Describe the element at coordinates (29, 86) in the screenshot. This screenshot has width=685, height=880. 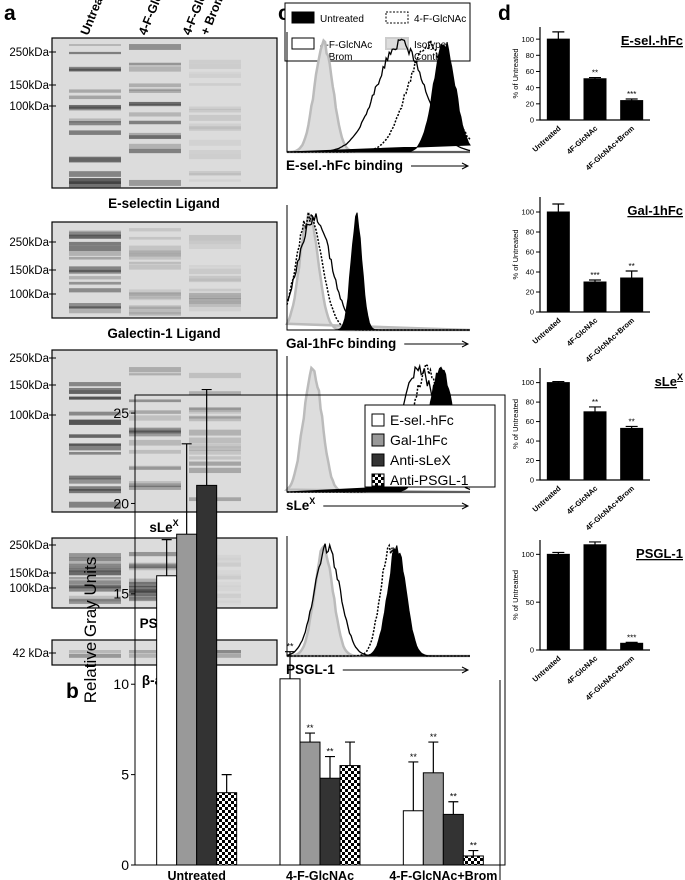
I see `size-marker: 150kDa` at that location.